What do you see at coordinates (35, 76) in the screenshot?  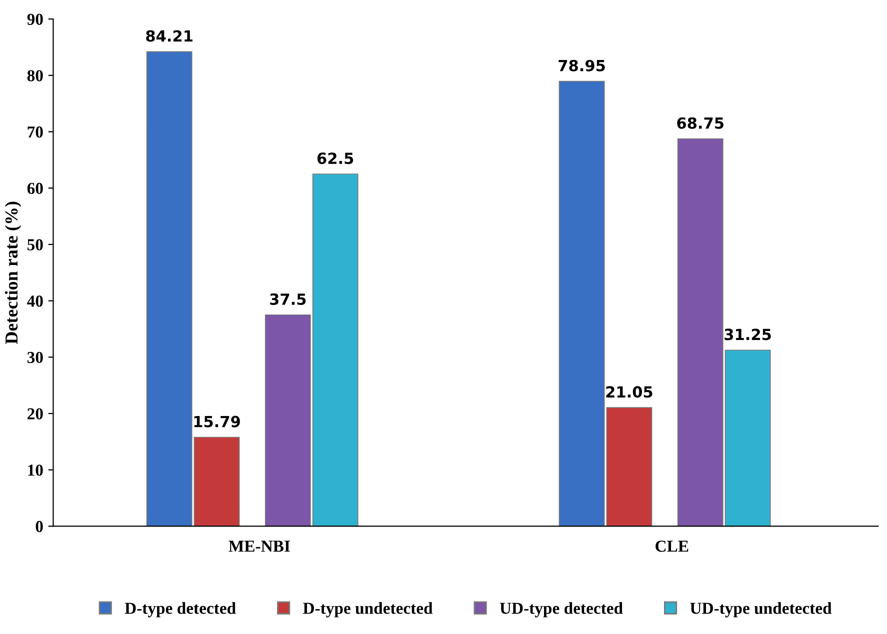 I see `y-tick-label: 80` at bounding box center [35, 76].